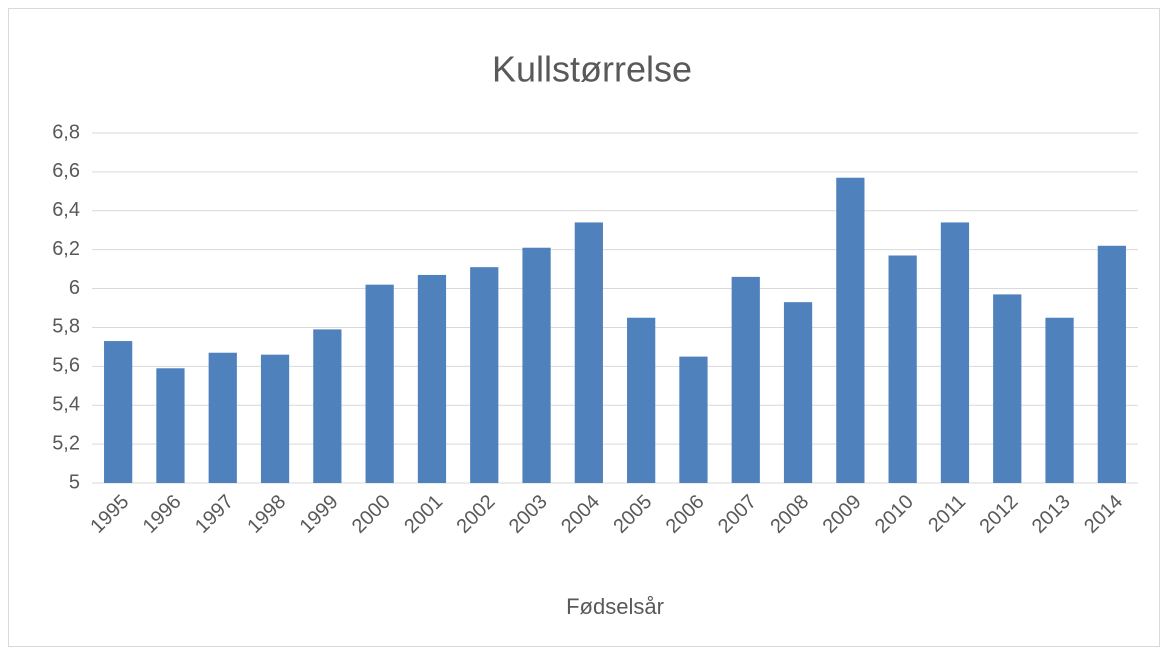 The width and height of the screenshot is (1168, 655). Describe the element at coordinates (66, 443) in the screenshot. I see `y-tick-label: 5,2` at that location.